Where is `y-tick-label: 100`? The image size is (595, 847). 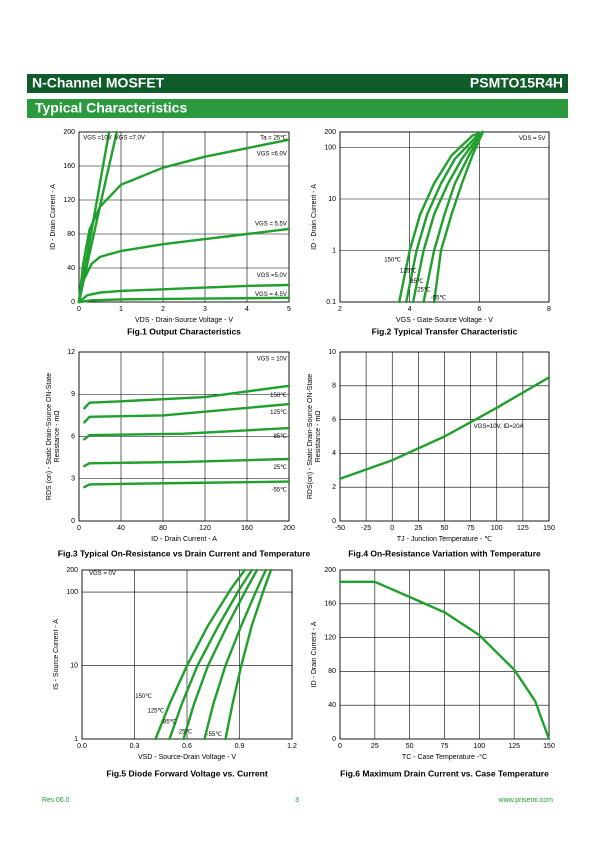 y-tick-label: 100 is located at coordinates (330, 147).